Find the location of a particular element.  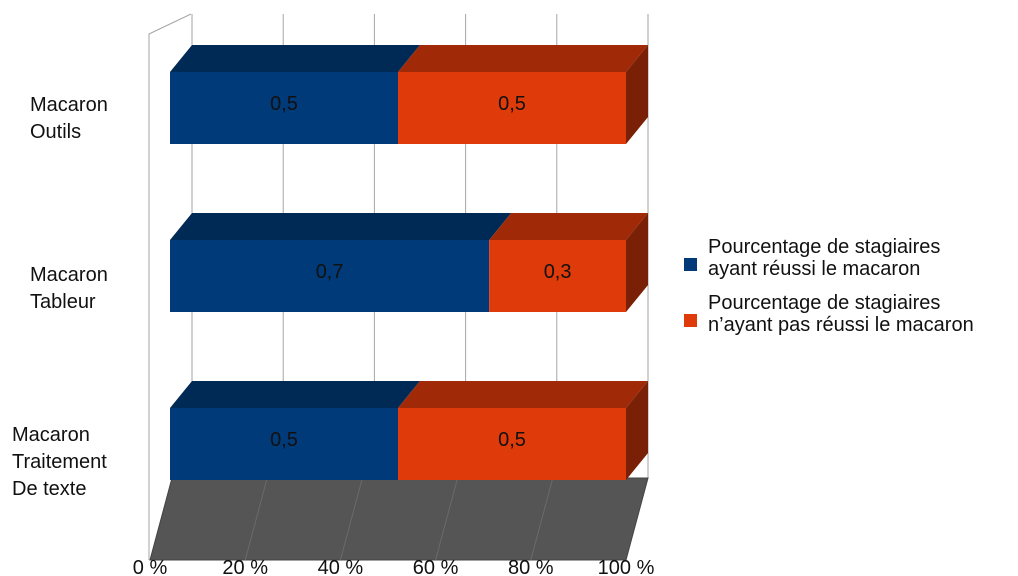

category-label: Macaron Traitement De texte is located at coordinates (59, 462).